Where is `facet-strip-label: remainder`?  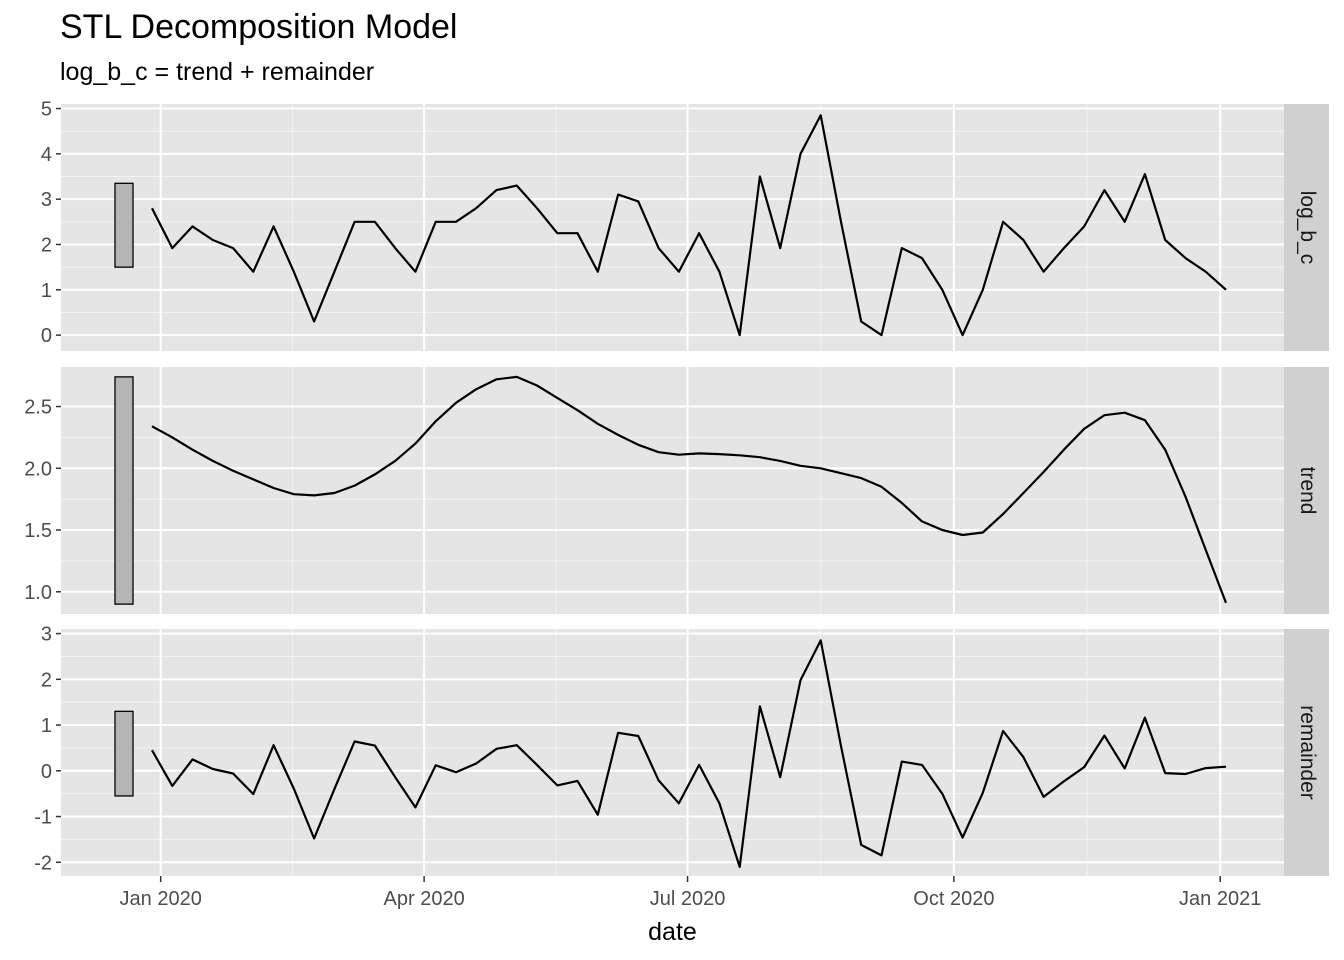
facet-strip-label: remainder is located at coordinates (1307, 752).